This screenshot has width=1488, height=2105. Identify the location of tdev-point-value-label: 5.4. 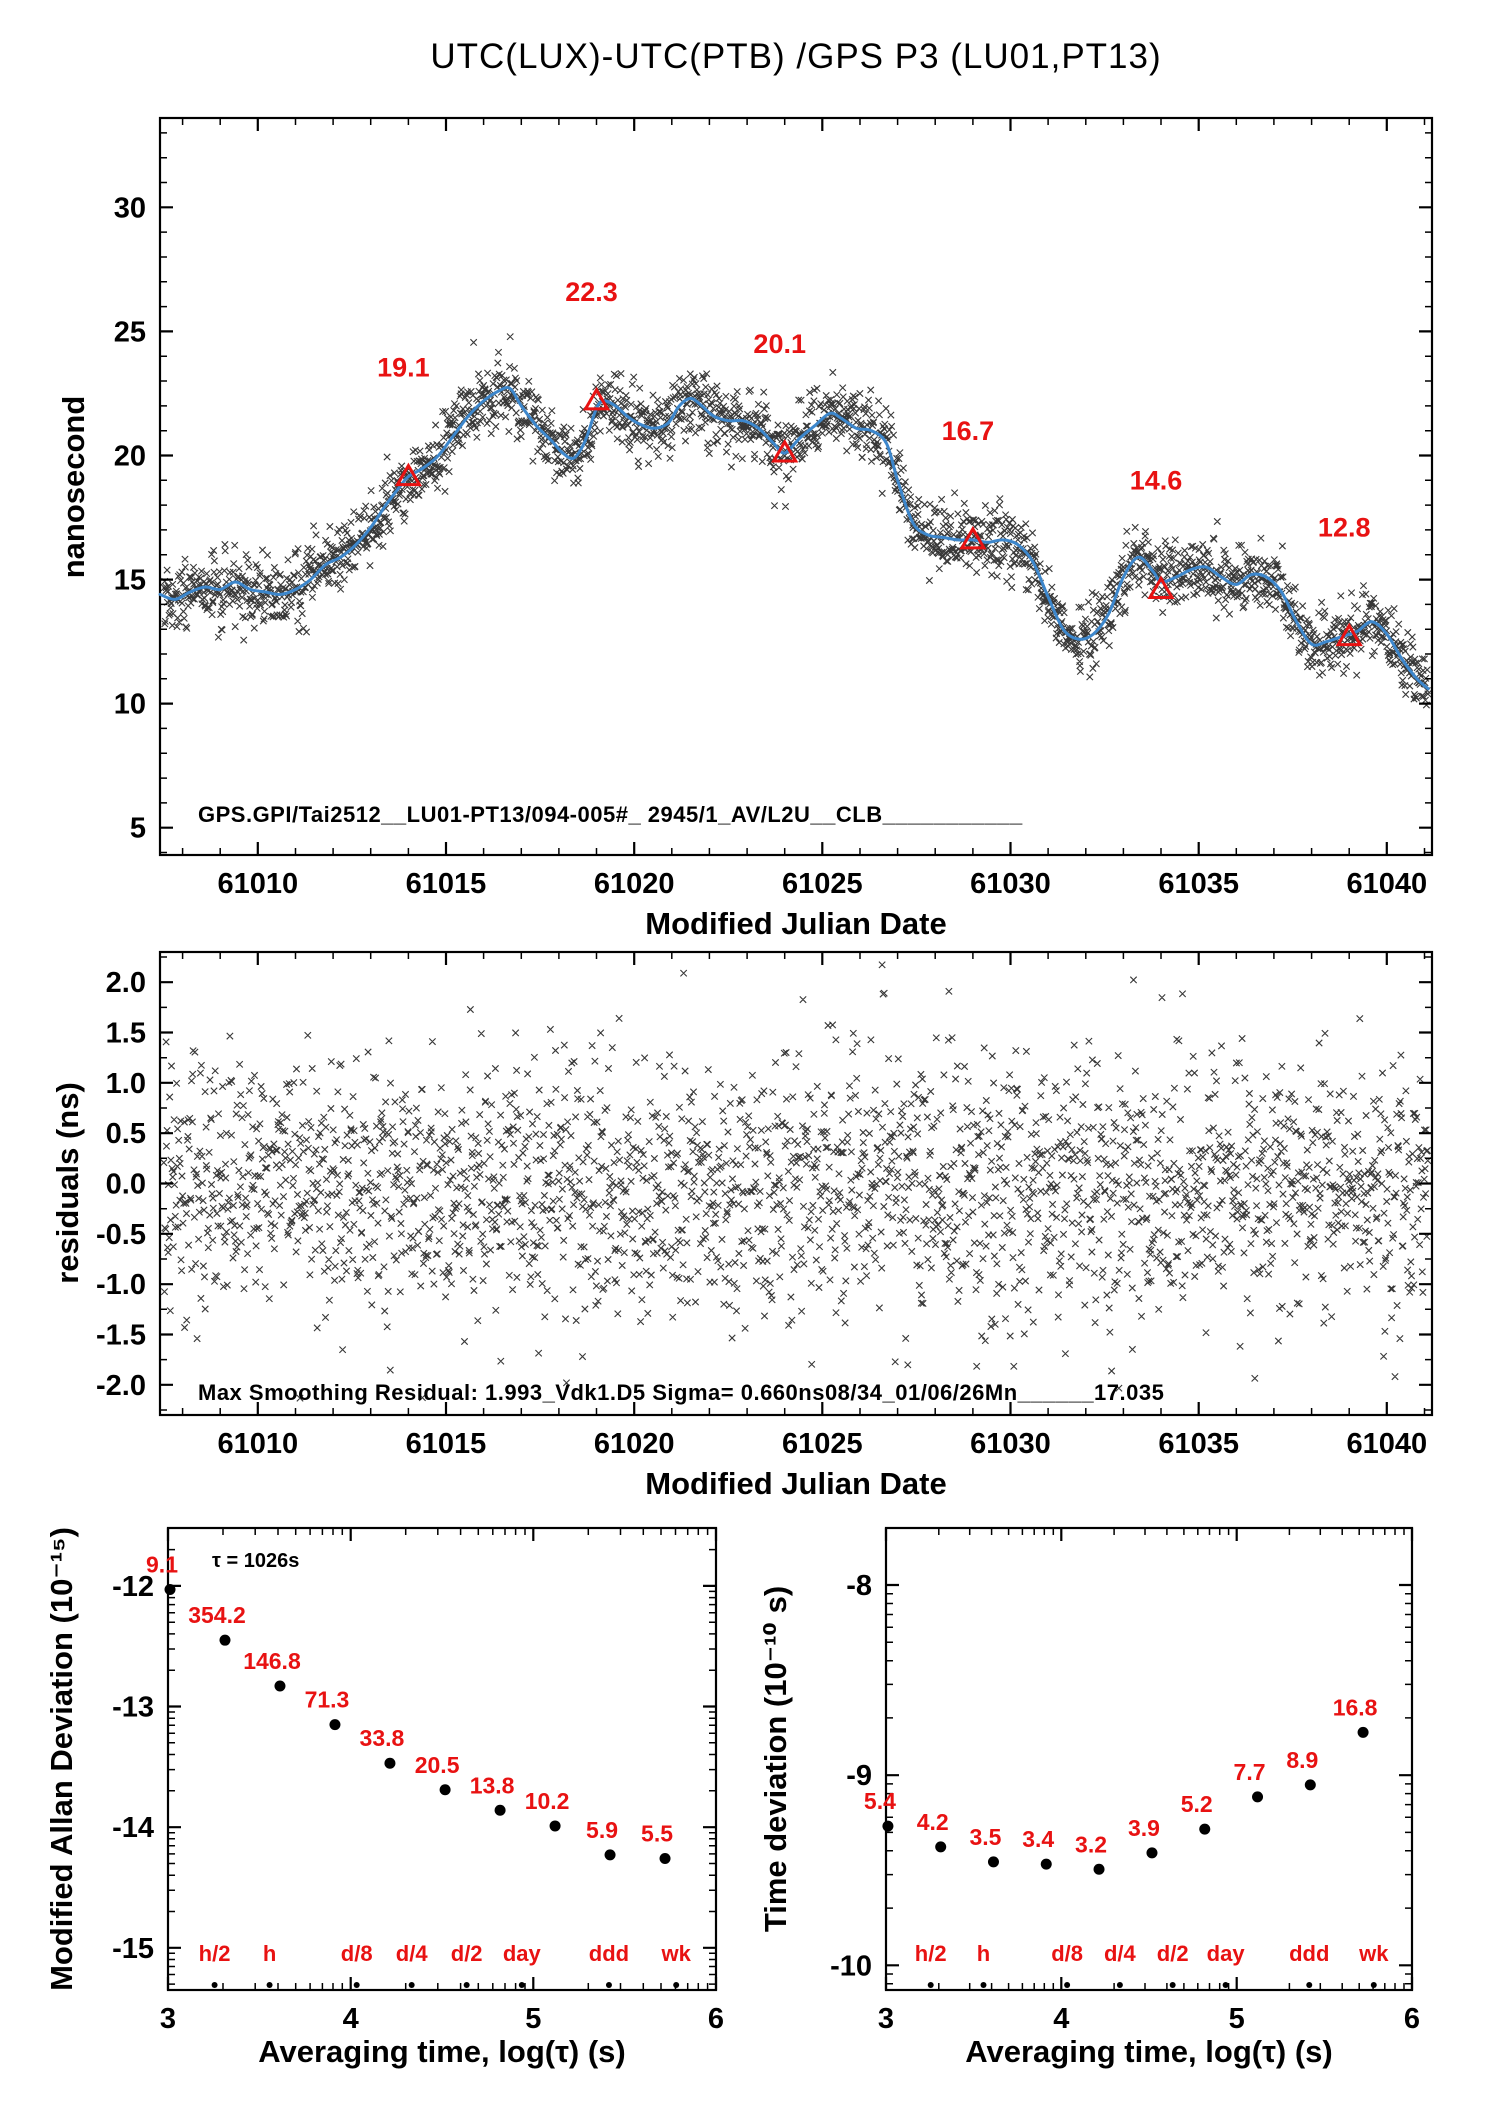
(880, 1801).